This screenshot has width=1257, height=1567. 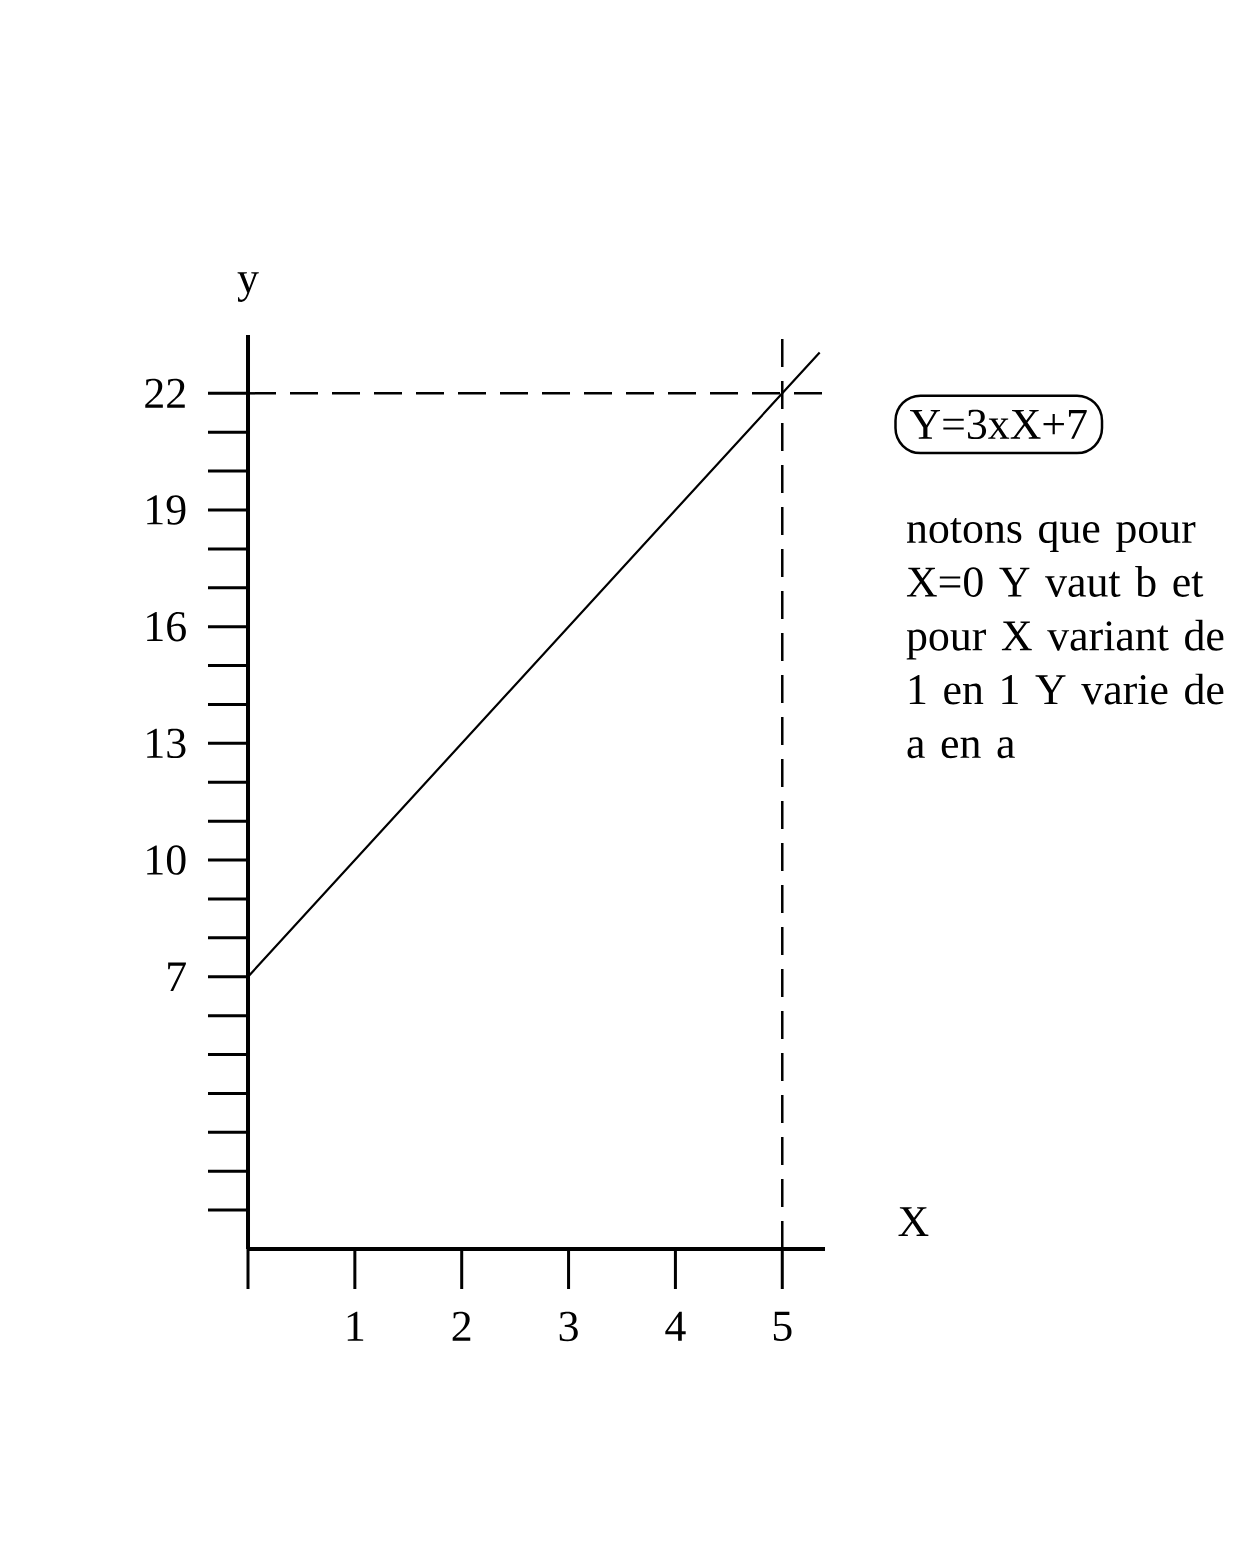 I want to click on x-tick-label: 3, so click(x=568, y=1326).